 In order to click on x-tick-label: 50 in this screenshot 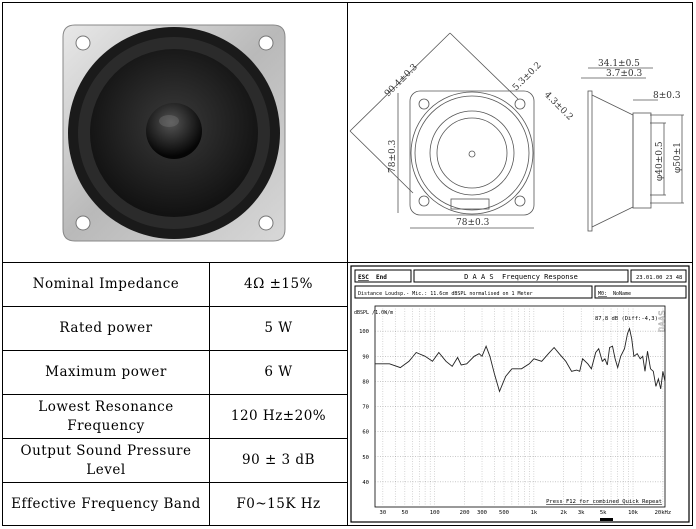, I will do `click(405, 513)`.